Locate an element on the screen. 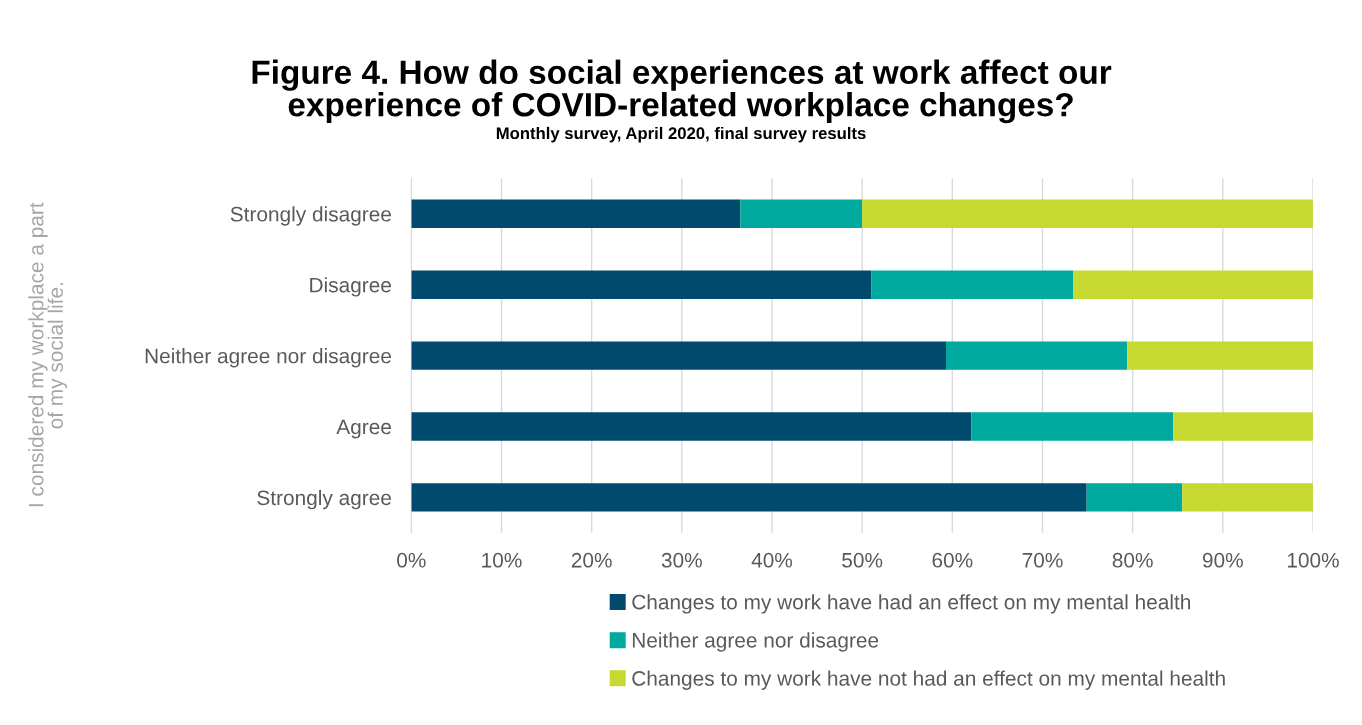  y-axis-title: I considered my workplace a part of my social life. is located at coordinates (48, 354).